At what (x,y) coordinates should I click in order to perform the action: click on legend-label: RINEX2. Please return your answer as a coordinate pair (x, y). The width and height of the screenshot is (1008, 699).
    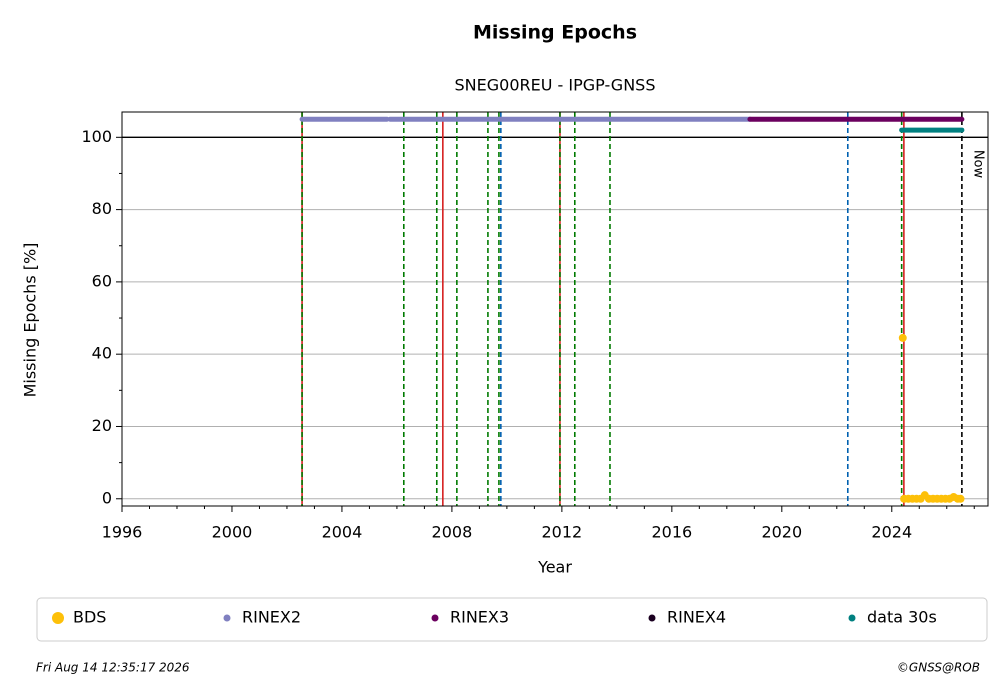
    Looking at the image, I should click on (271, 617).